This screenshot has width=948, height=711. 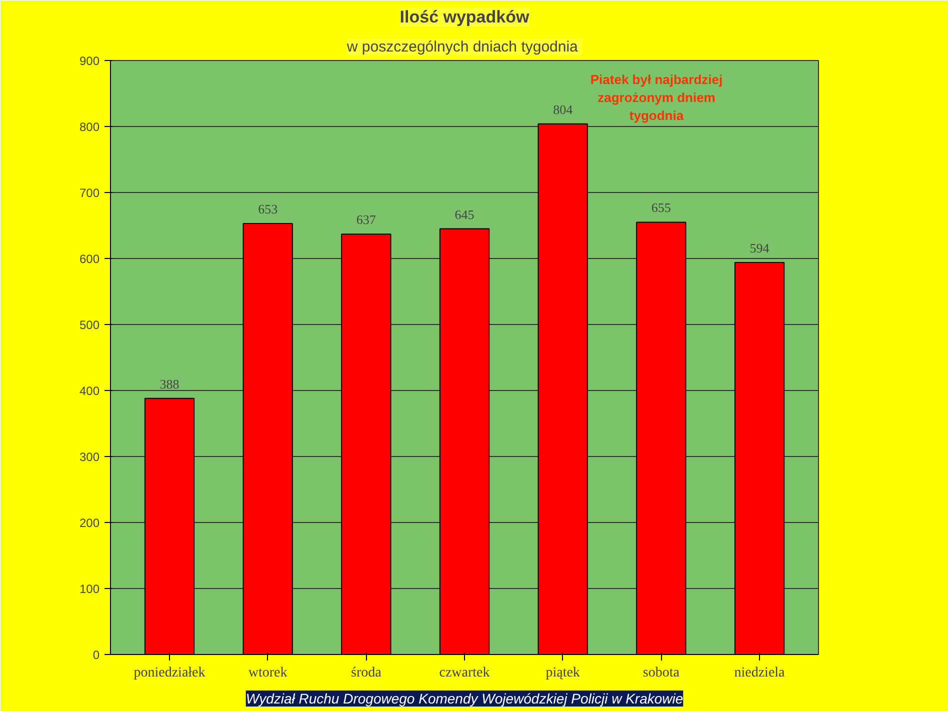 What do you see at coordinates (661, 208) in the screenshot?
I see `data-label: 655` at bounding box center [661, 208].